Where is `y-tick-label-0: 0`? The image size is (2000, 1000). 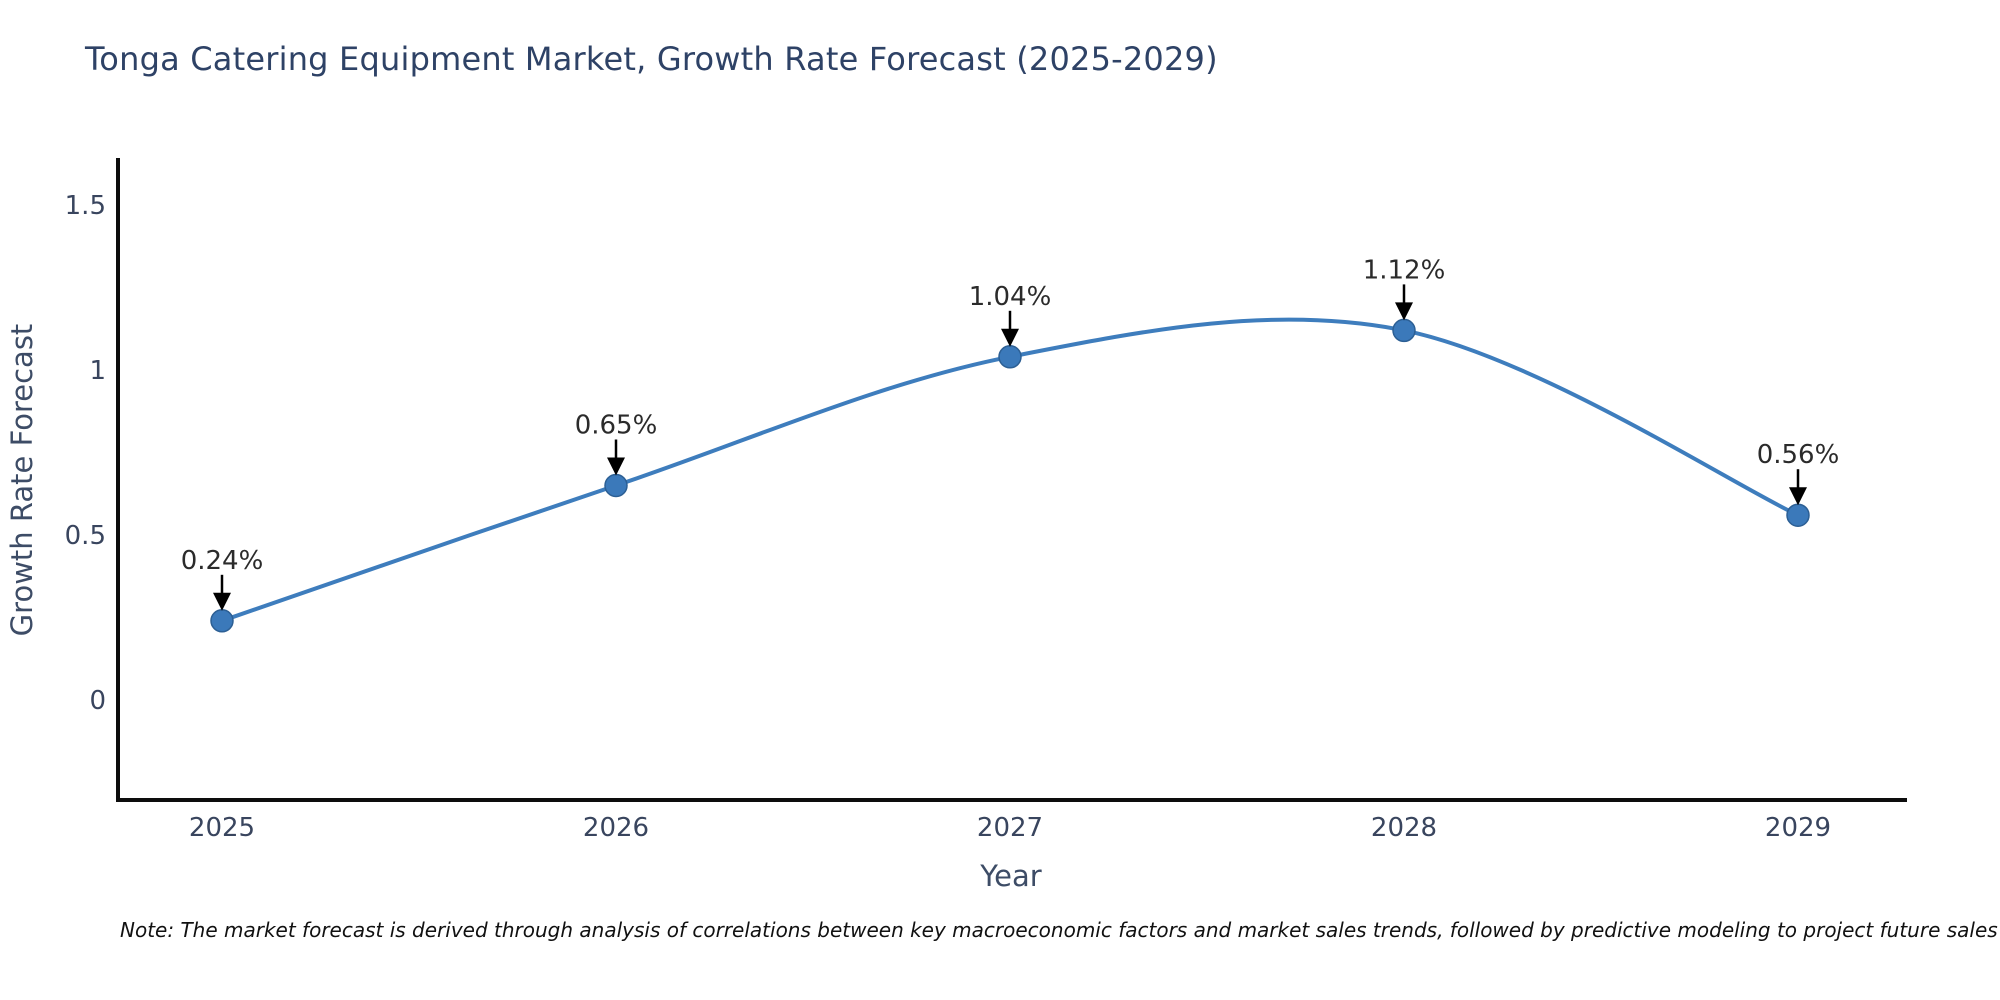
y-tick-label-0: 0 is located at coordinates (97, 701).